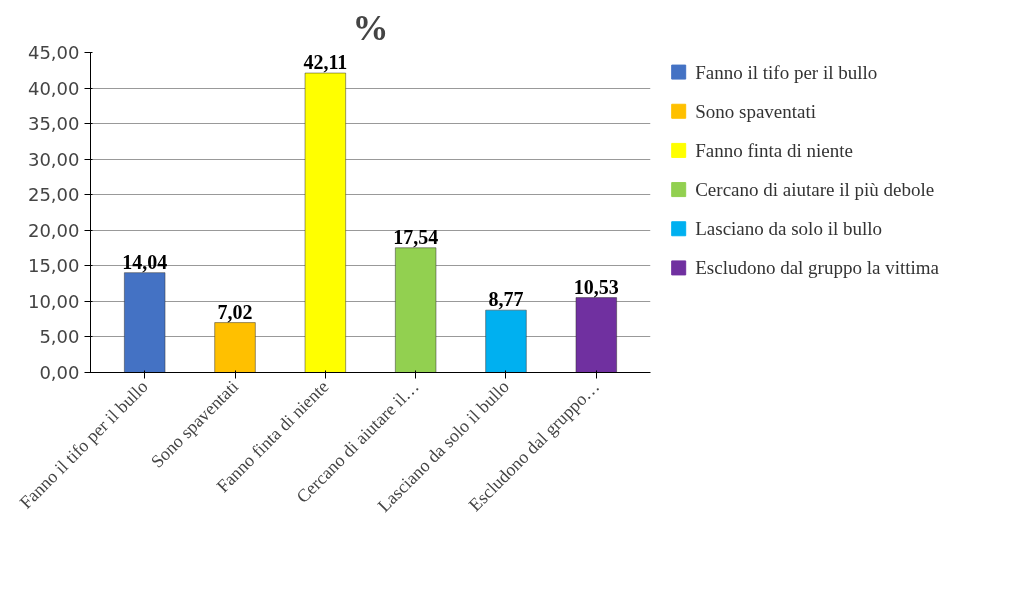 The width and height of the screenshot is (1024, 612). Describe the element at coordinates (789, 229) in the screenshot. I see `legend-label: Lasciano da solo il bullo` at that location.